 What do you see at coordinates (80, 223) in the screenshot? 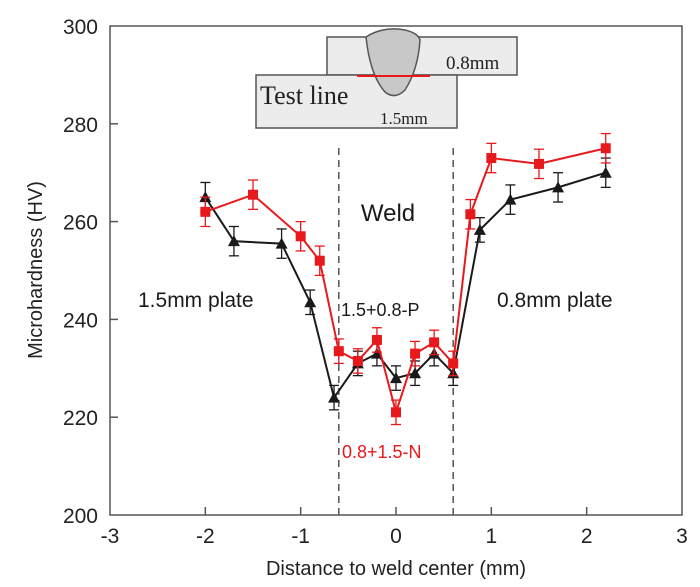
I see `y-tick-label: 260` at bounding box center [80, 223].